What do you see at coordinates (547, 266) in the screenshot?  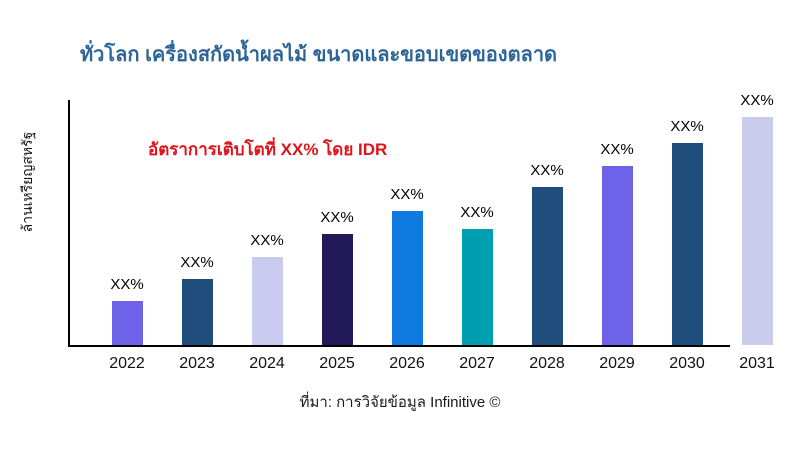 I see `bar-2028` at bounding box center [547, 266].